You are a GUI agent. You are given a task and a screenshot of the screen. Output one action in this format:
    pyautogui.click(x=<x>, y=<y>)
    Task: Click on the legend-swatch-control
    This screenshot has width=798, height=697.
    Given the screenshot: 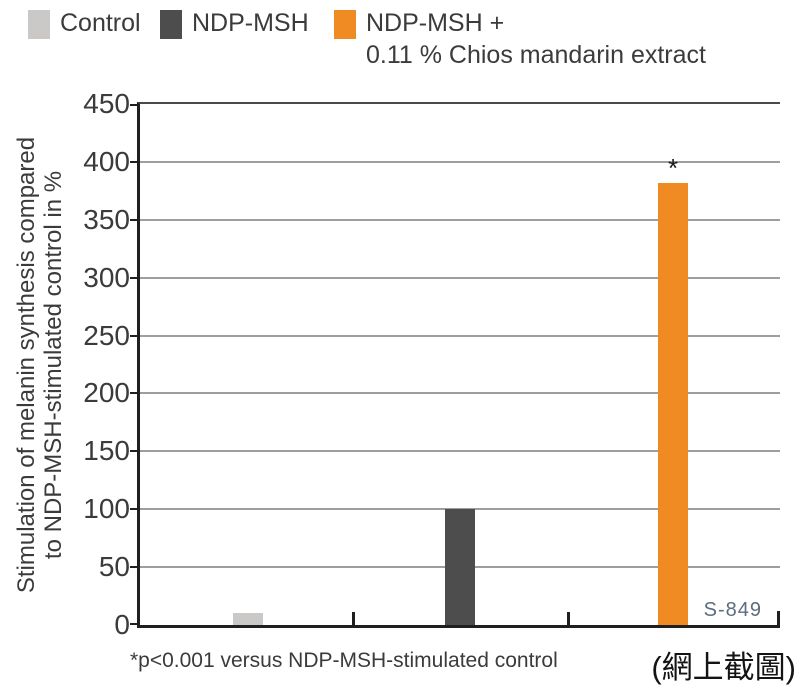 What is the action you would take?
    pyautogui.click(x=39, y=24)
    